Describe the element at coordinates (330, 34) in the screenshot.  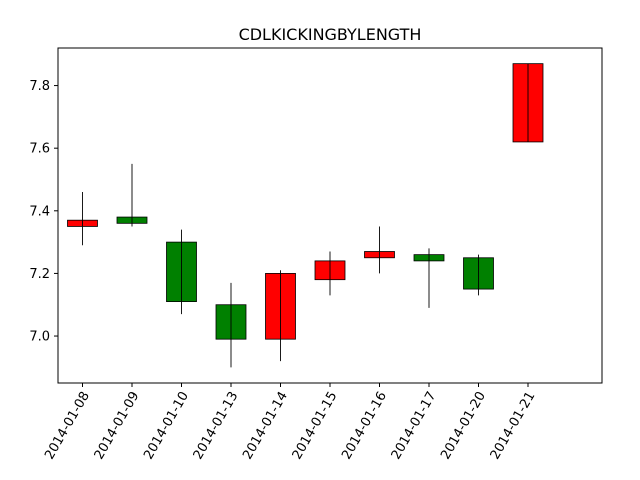
I see `chart-title: CDLKICKINGBYLENGTH` at that location.